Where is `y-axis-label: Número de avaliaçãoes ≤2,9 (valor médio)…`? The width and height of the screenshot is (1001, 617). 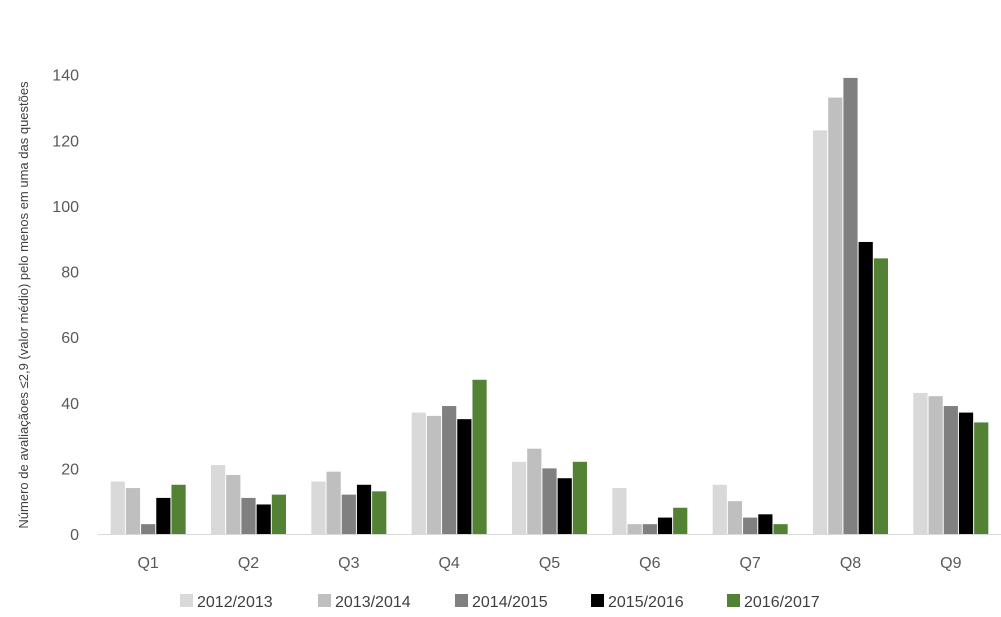 y-axis-label: Número de avaliaçãoes ≤2,9 (valor médio)… is located at coordinates (23, 305).